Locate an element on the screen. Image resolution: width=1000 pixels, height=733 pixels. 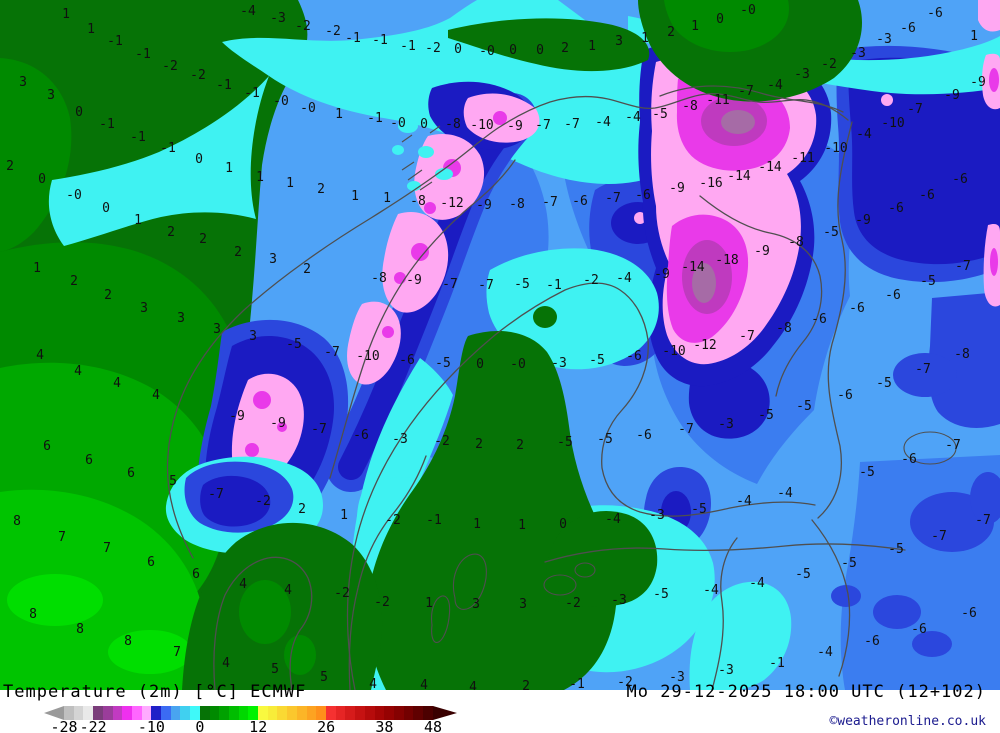
temp-label: -18 is located at coordinates (726, 260).